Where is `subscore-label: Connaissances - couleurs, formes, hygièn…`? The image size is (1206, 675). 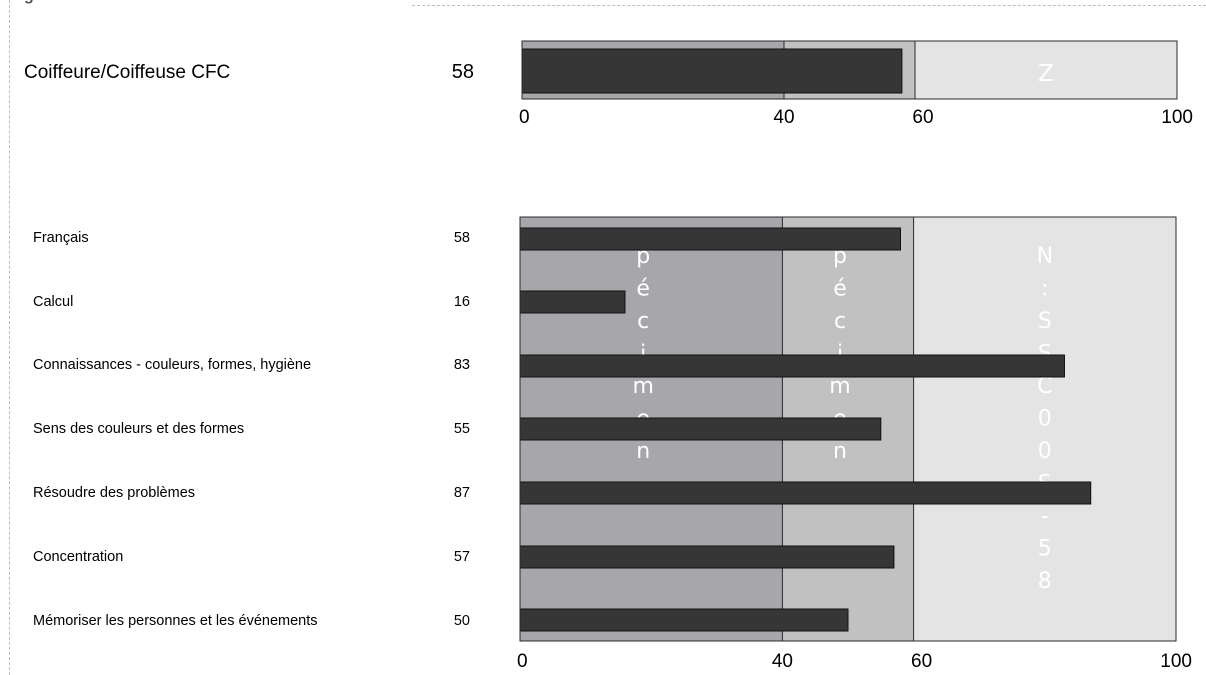 subscore-label: Connaissances - couleurs, formes, hygièn… is located at coordinates (172, 365).